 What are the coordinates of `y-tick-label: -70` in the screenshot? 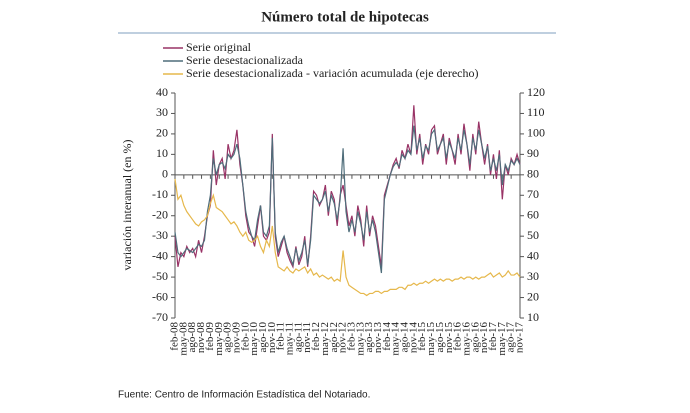 It's located at (160, 317).